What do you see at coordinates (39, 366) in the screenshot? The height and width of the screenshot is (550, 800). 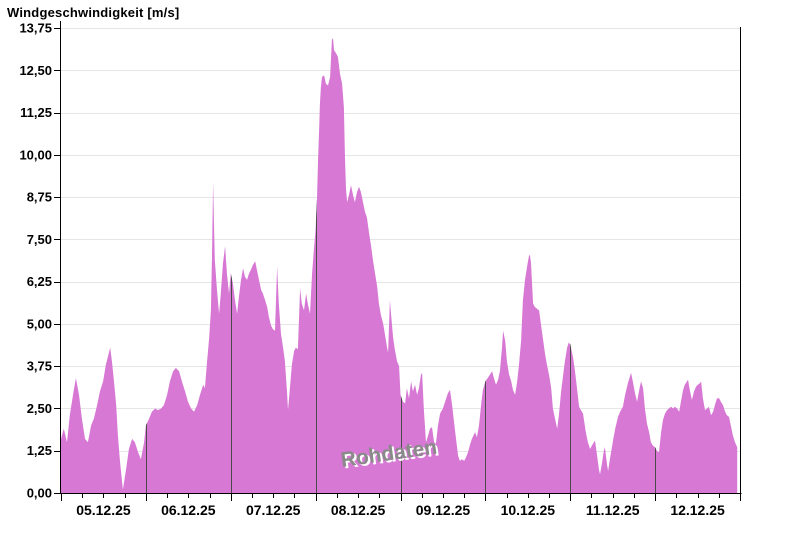 I see `y-tick-label: 3,75` at bounding box center [39, 366].